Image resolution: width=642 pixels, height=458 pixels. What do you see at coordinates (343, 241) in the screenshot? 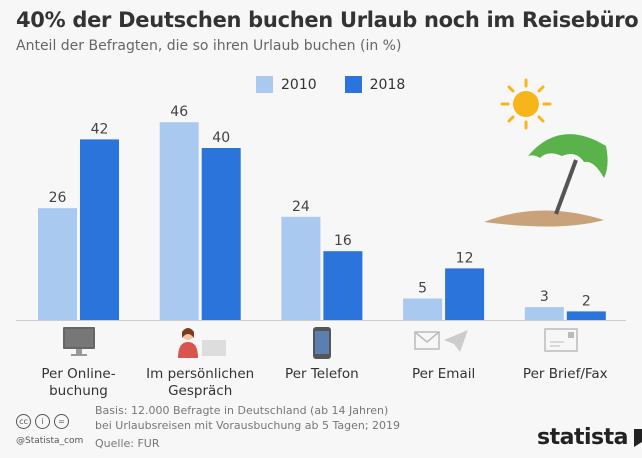
I see `data-label: 16` at bounding box center [343, 241].